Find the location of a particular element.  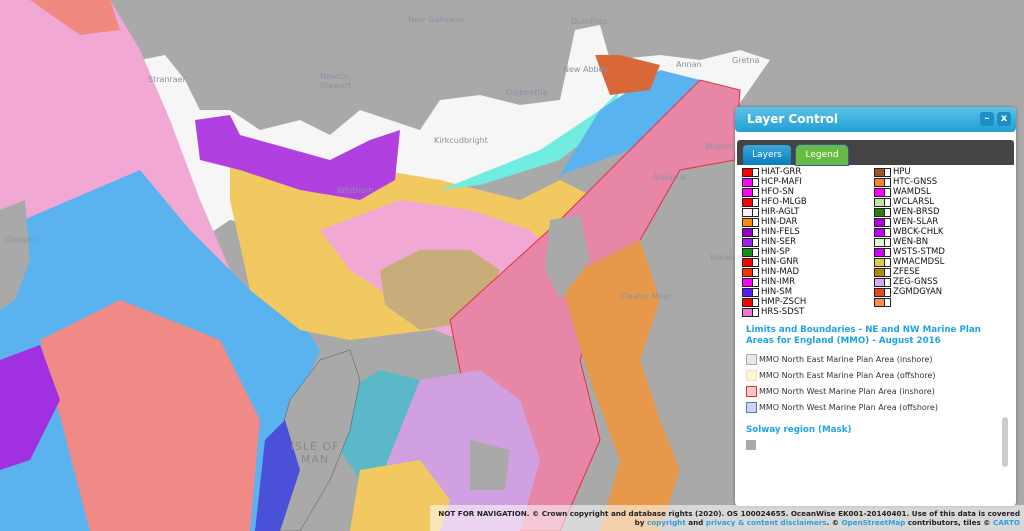

attr-by: by is located at coordinates (639, 522).